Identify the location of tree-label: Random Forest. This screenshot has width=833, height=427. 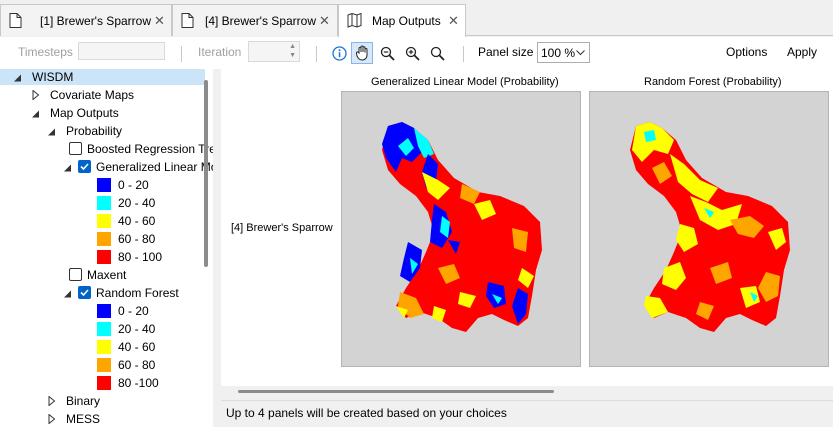
(137, 293).